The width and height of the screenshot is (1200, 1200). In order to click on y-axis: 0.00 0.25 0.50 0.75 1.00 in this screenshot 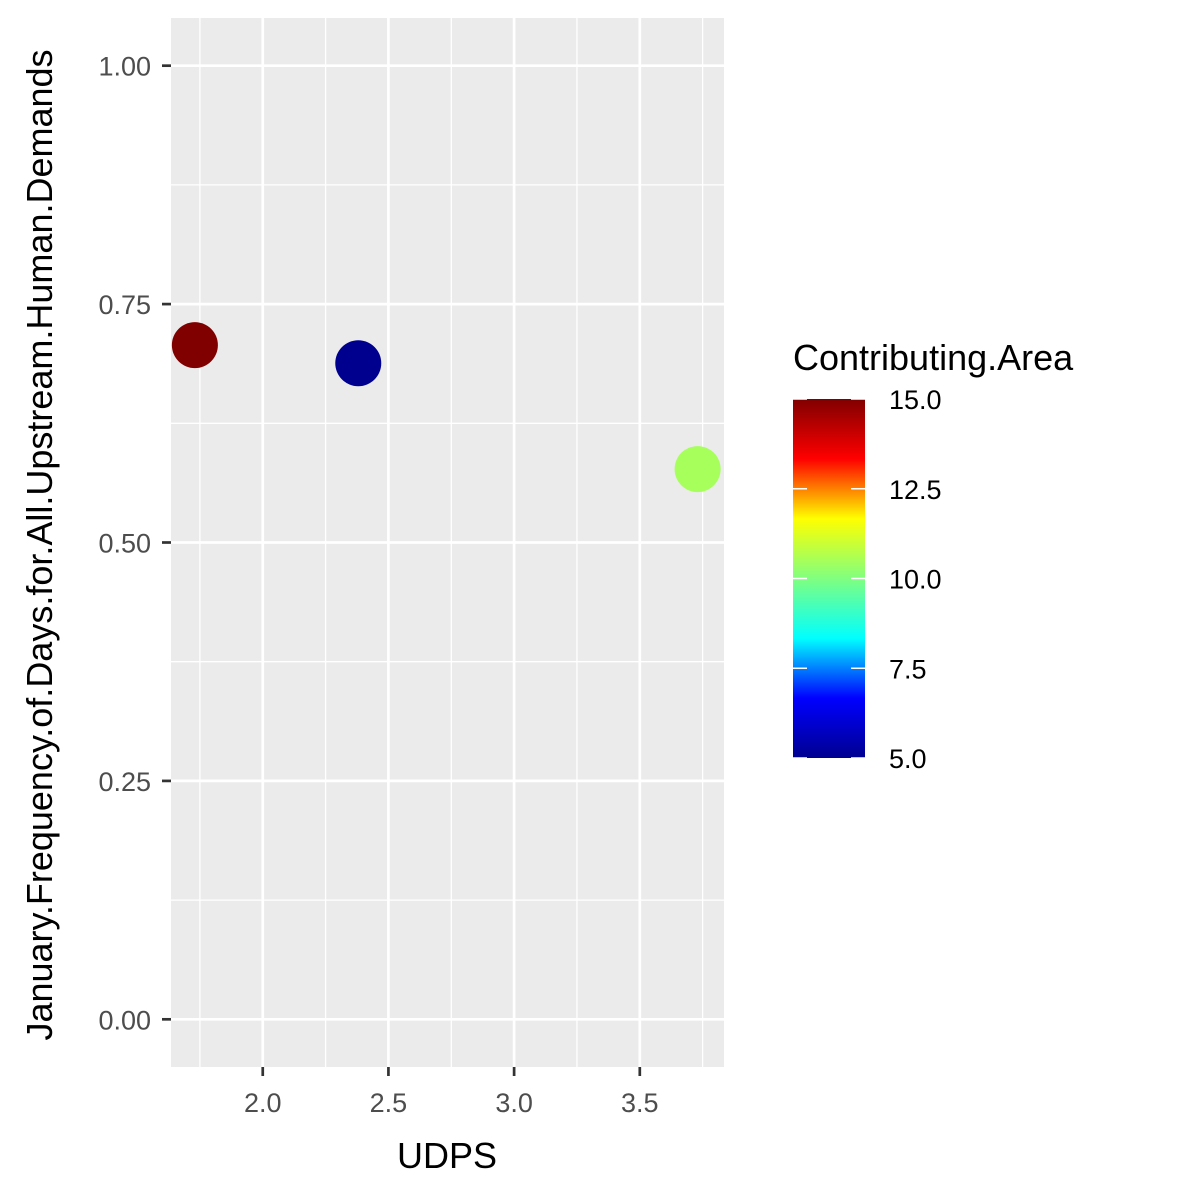, I will do `click(134, 543)`.